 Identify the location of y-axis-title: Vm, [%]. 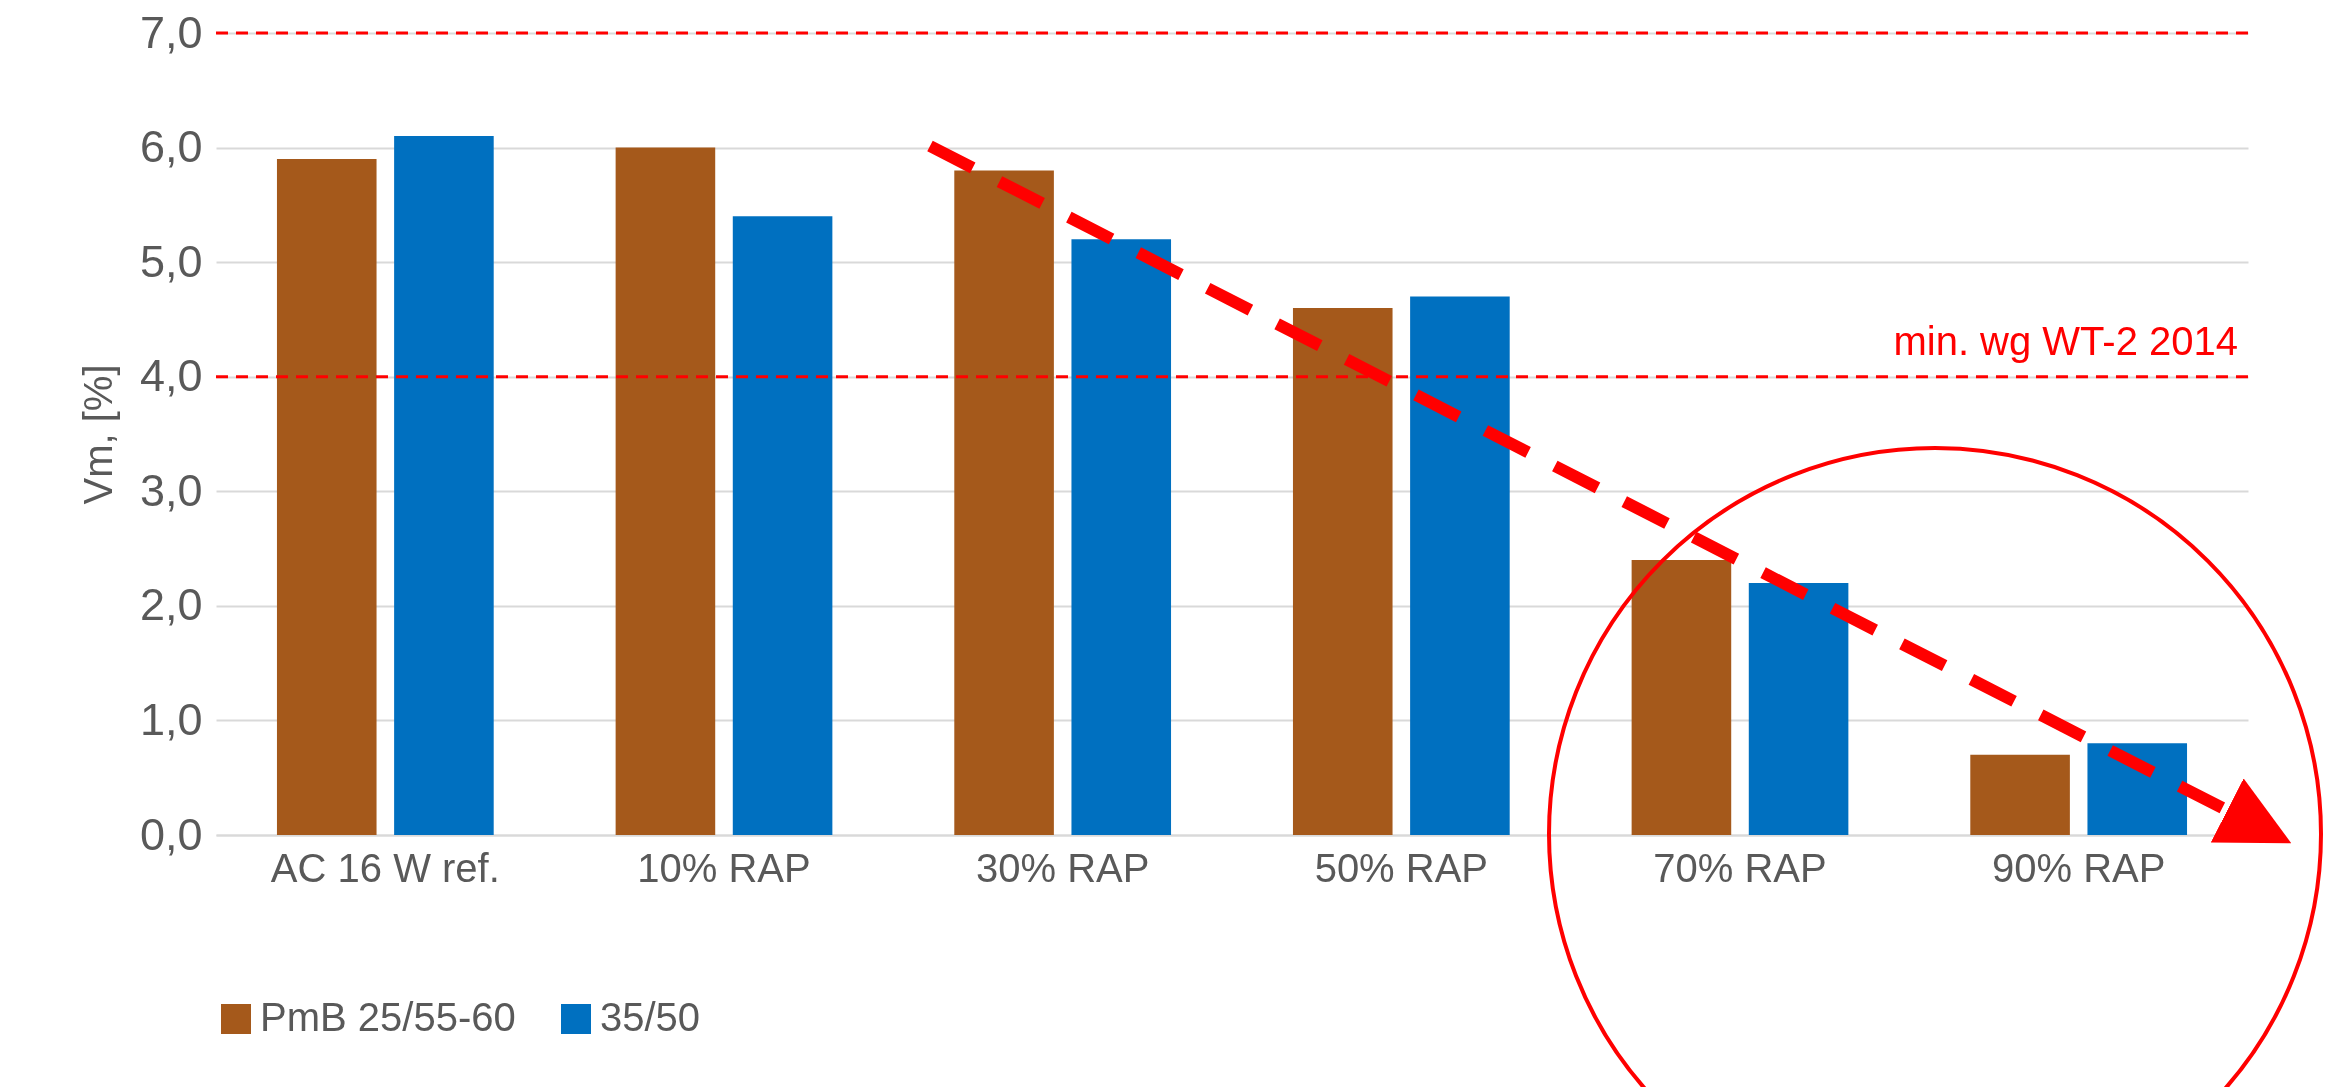
(97, 434).